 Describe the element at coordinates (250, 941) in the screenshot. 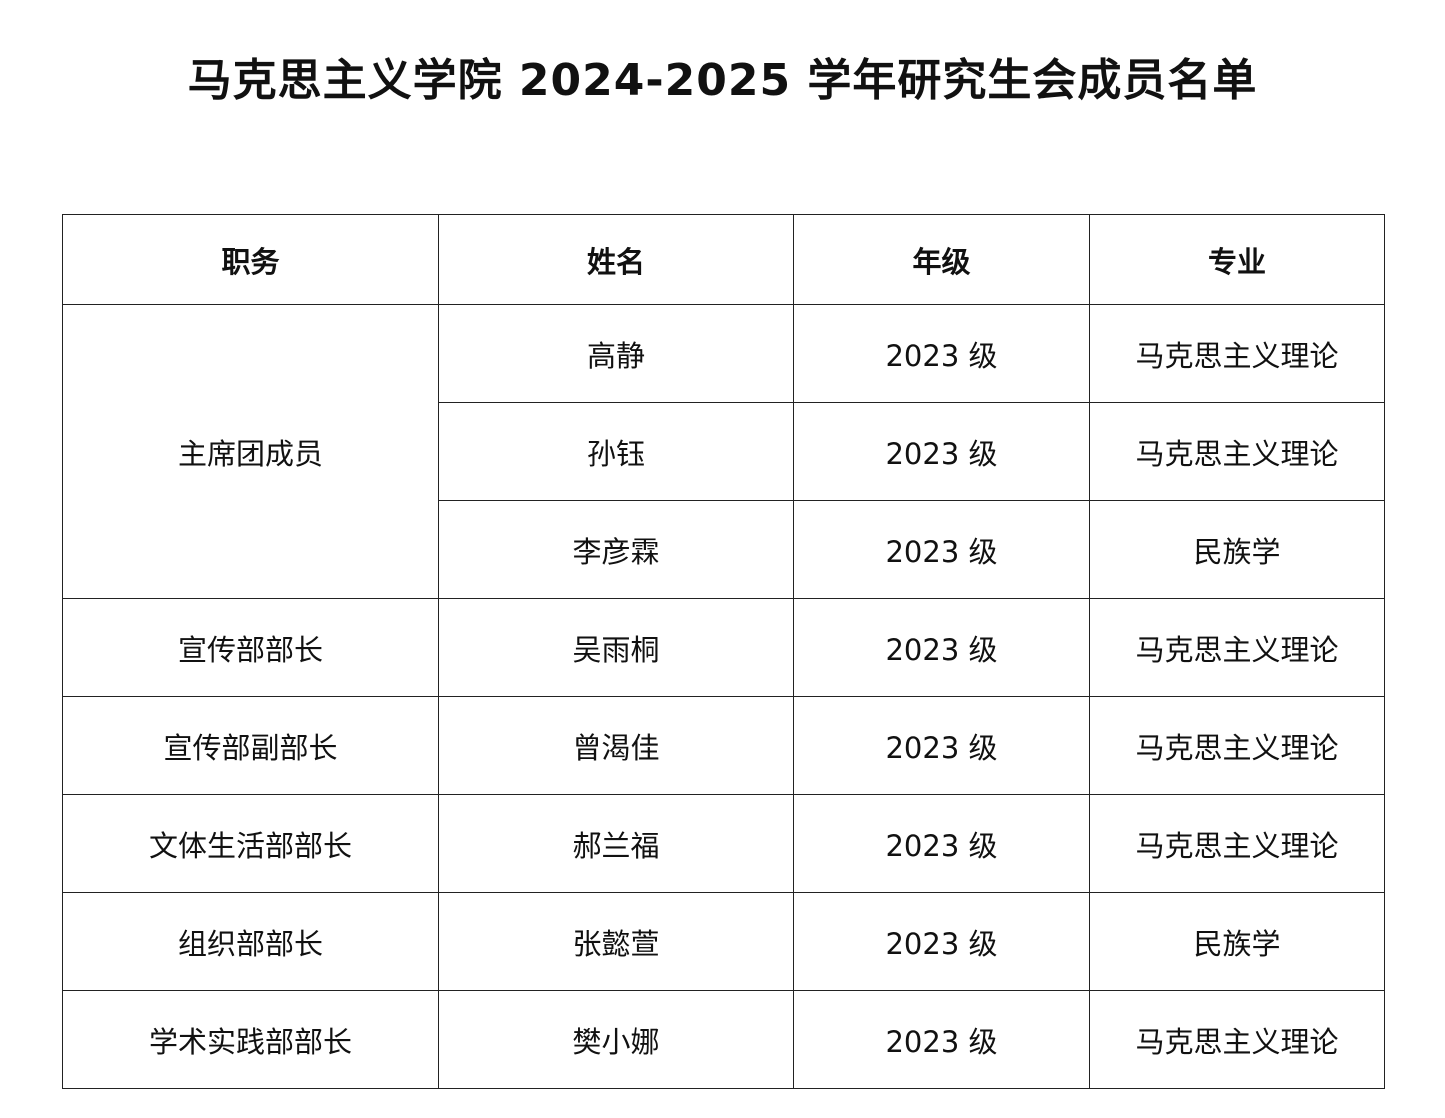

I see `position-cell: 组织部部长` at that location.